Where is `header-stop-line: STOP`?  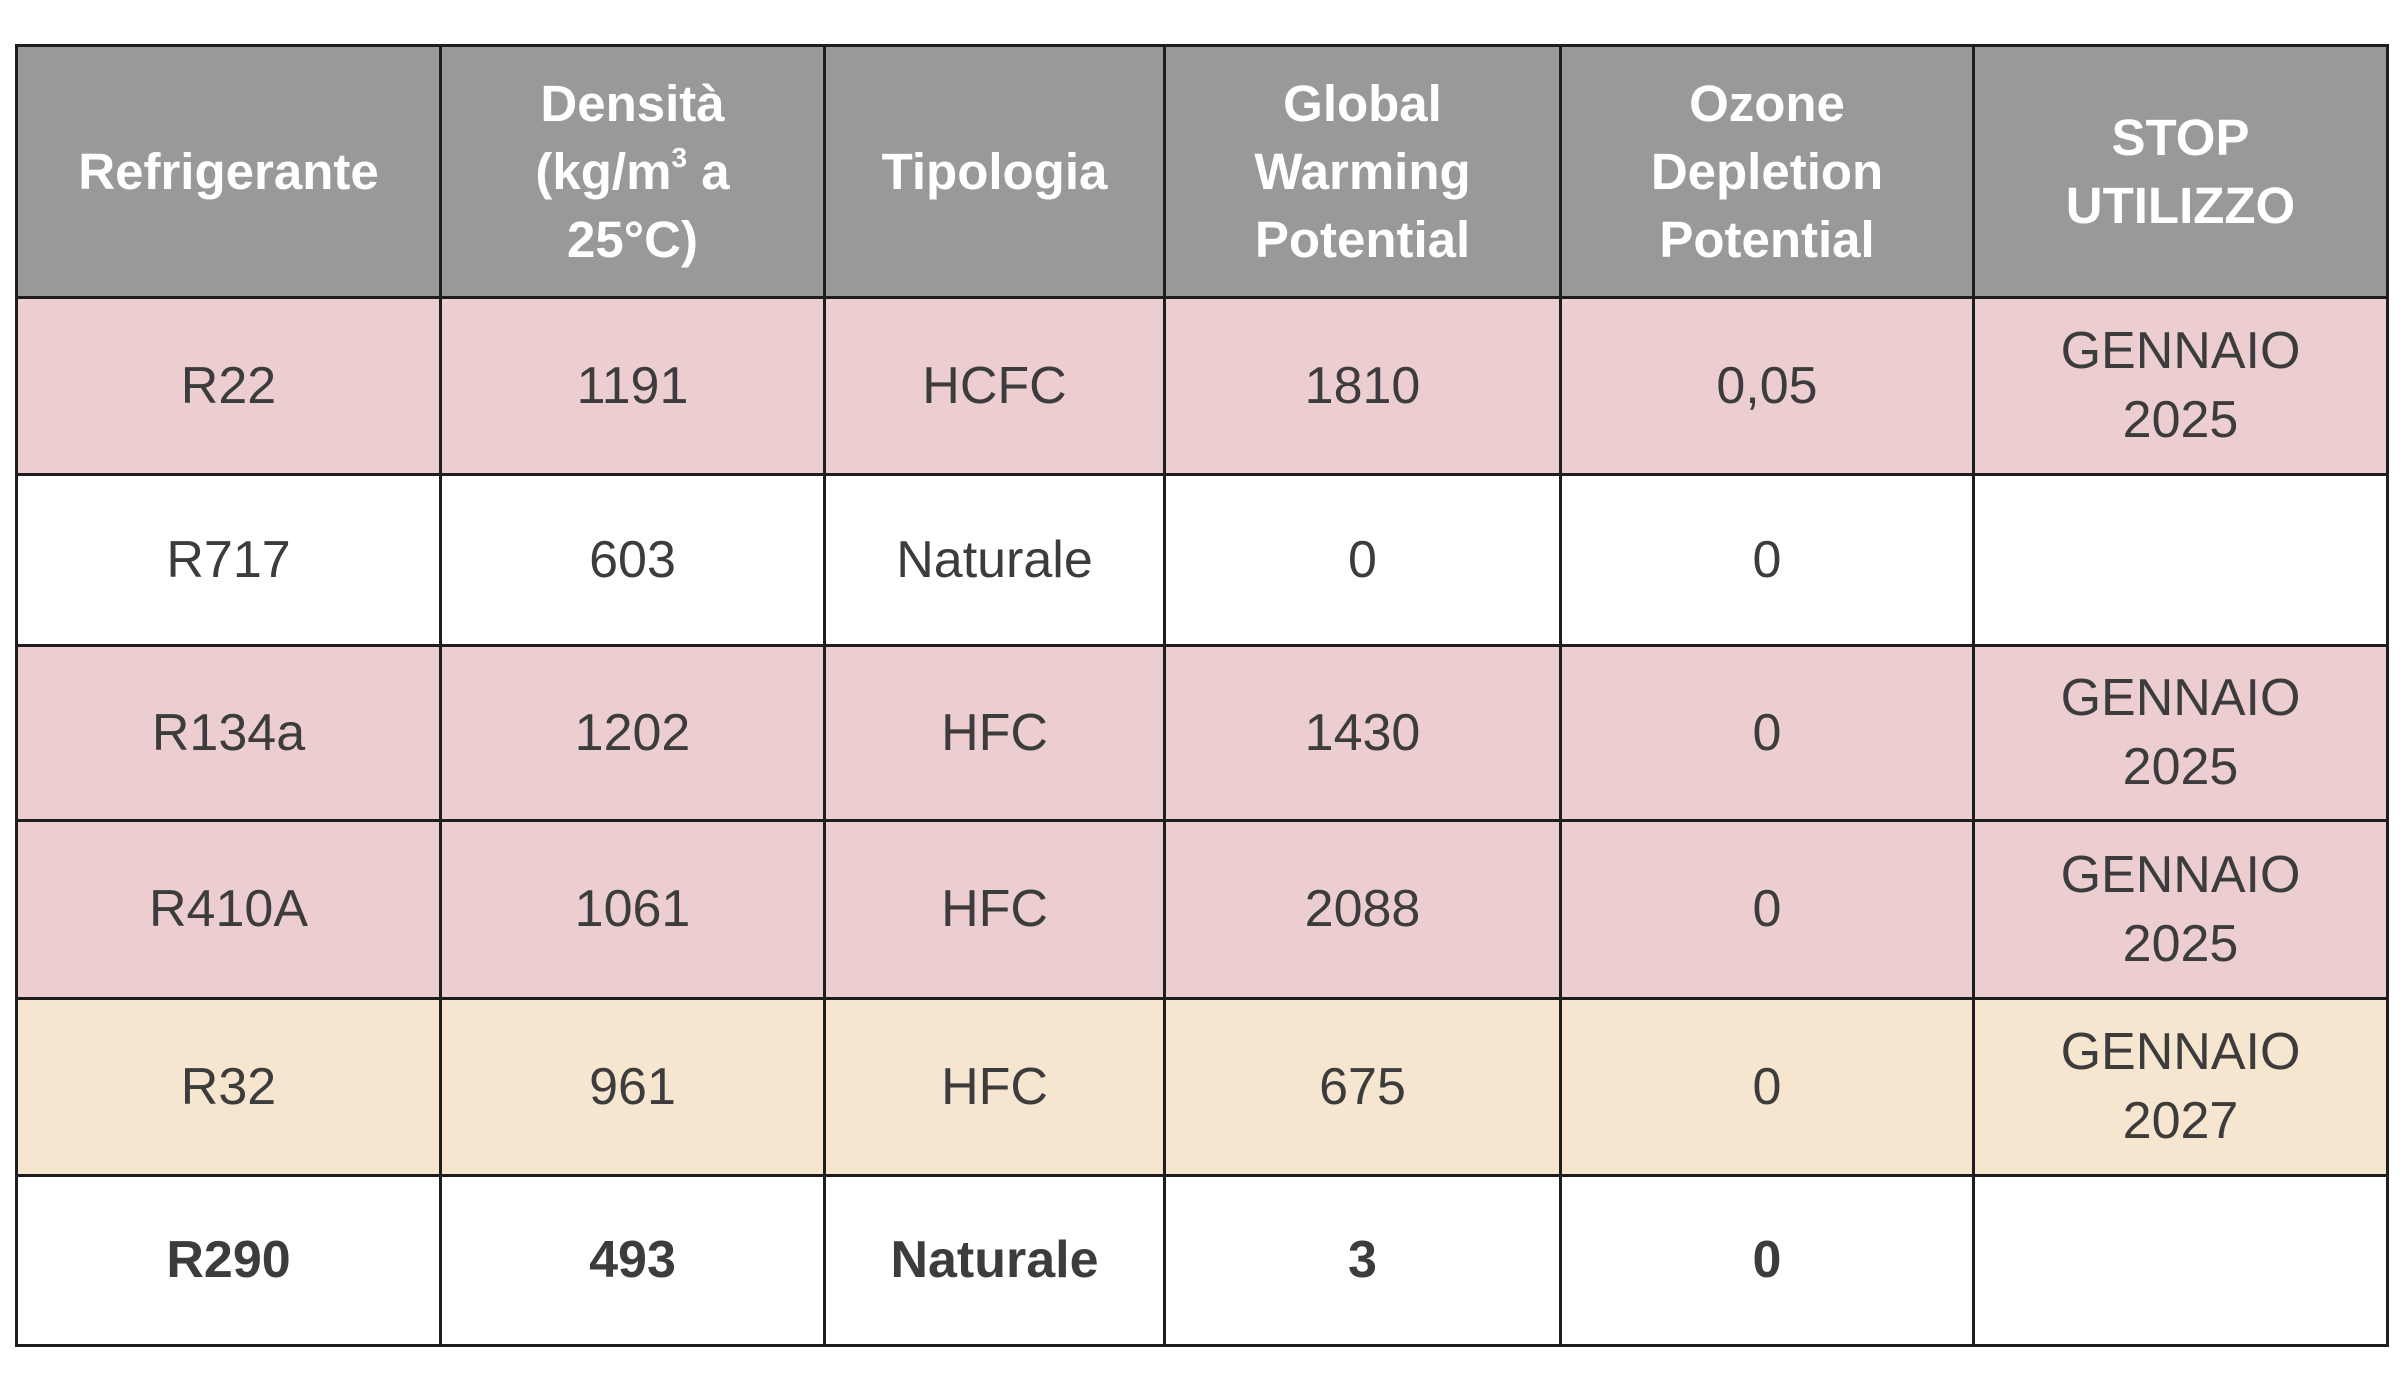
header-stop-line: STOP is located at coordinates (2180, 137).